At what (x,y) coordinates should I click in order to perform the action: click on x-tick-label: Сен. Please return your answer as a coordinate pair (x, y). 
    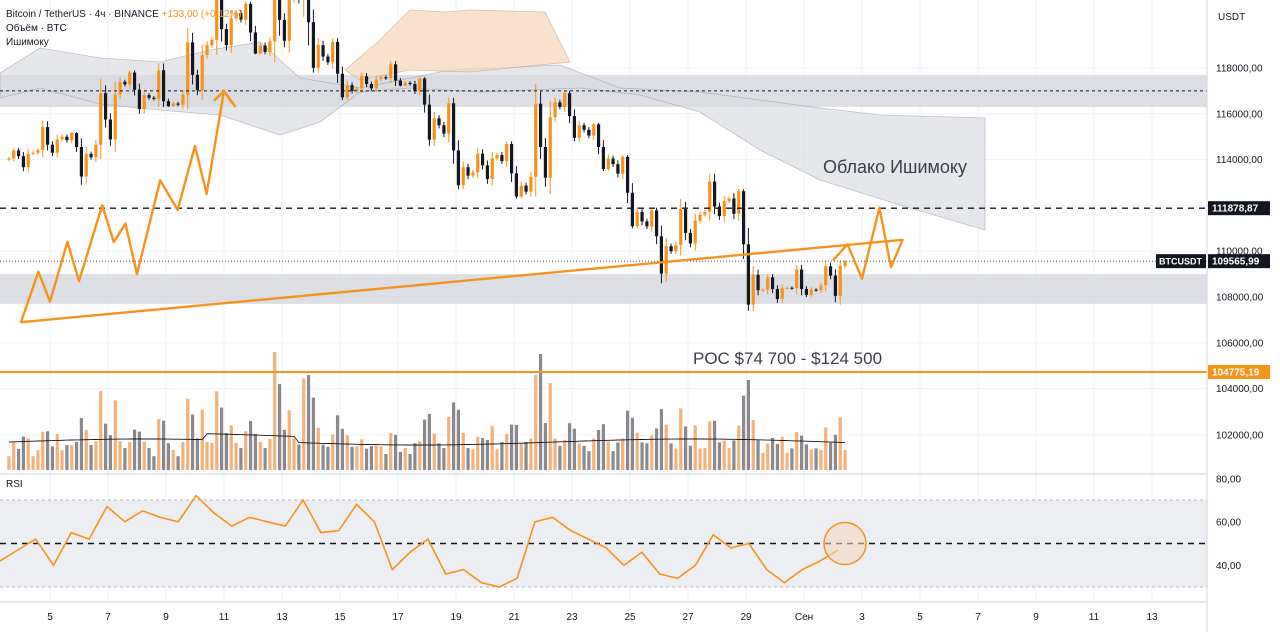
    Looking at the image, I should click on (804, 617).